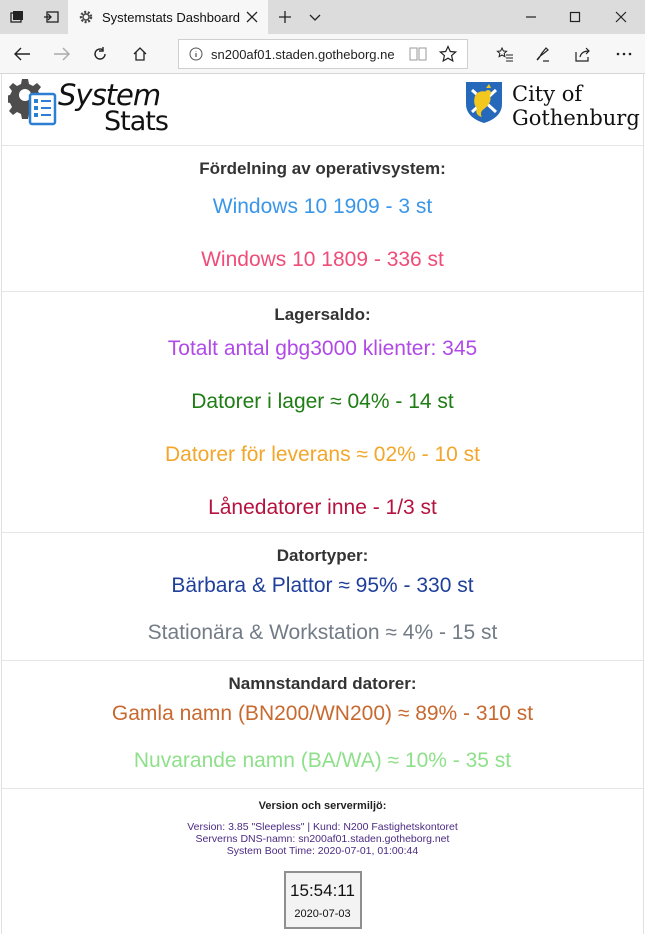  I want to click on gear-icon, so click(86, 17).